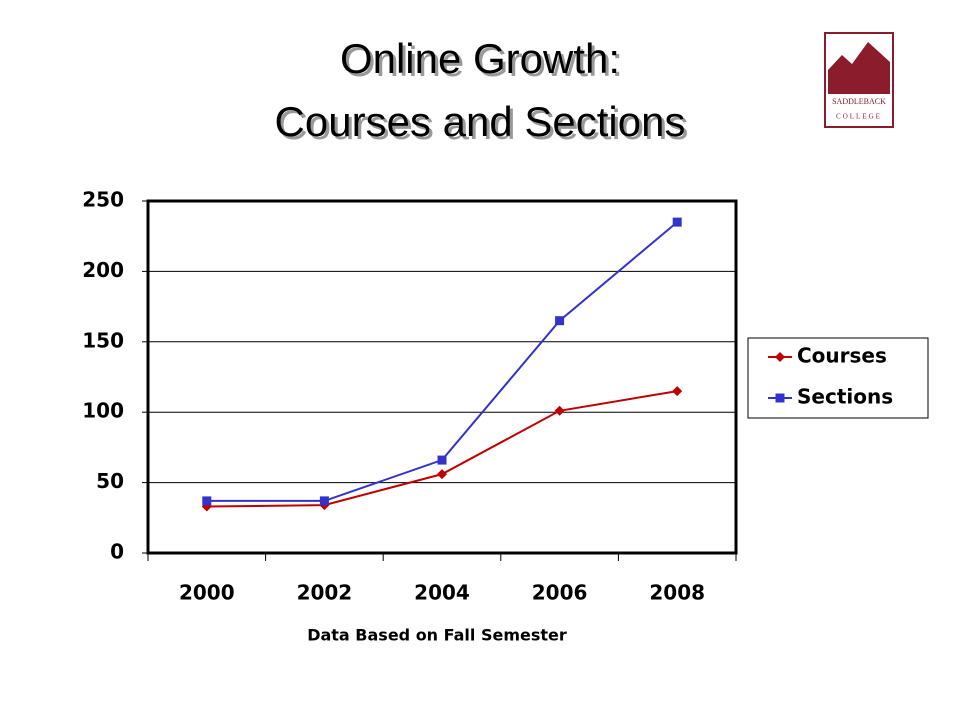 Image resolution: width=960 pixels, height=724 pixels. I want to click on logo-subtitle: COLLEGE, so click(859, 117).